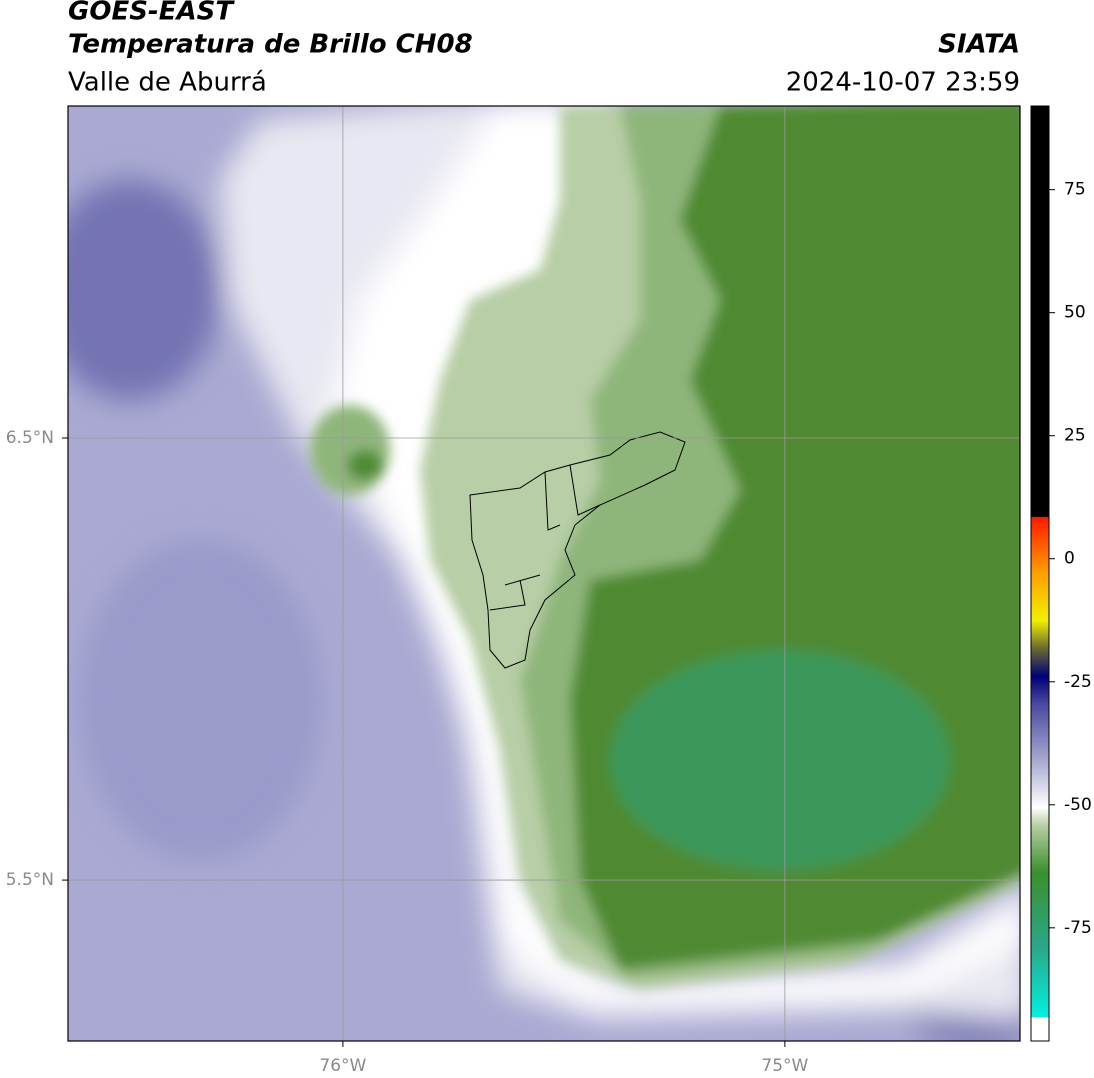  I want to click on lat-tick-label: 6.5°N, so click(30, 438).